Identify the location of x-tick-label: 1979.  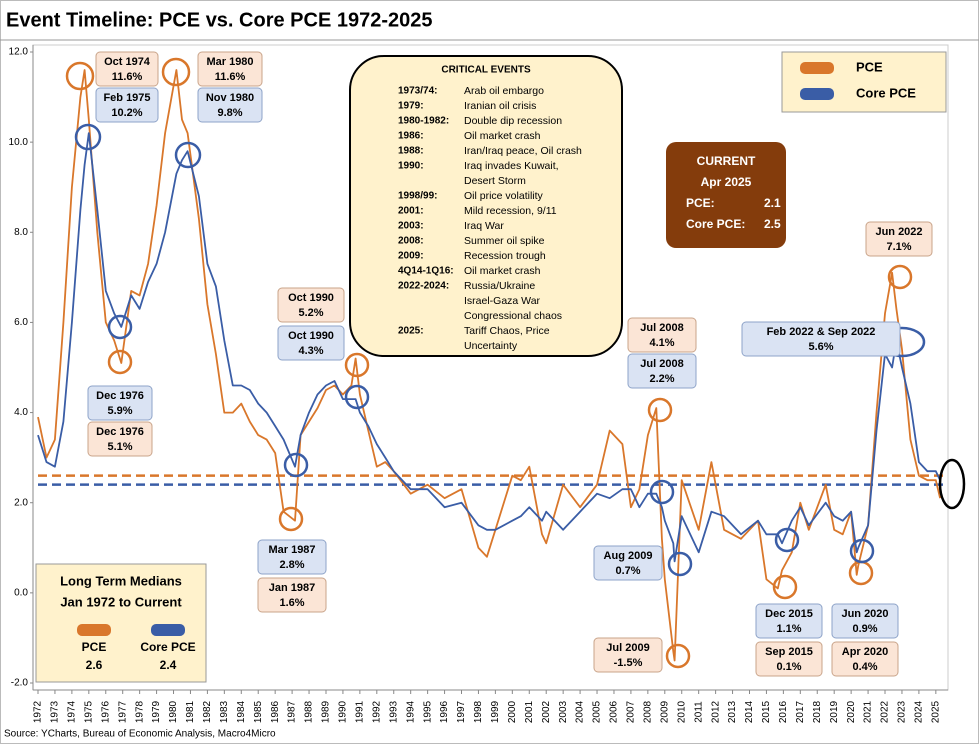
(156, 711).